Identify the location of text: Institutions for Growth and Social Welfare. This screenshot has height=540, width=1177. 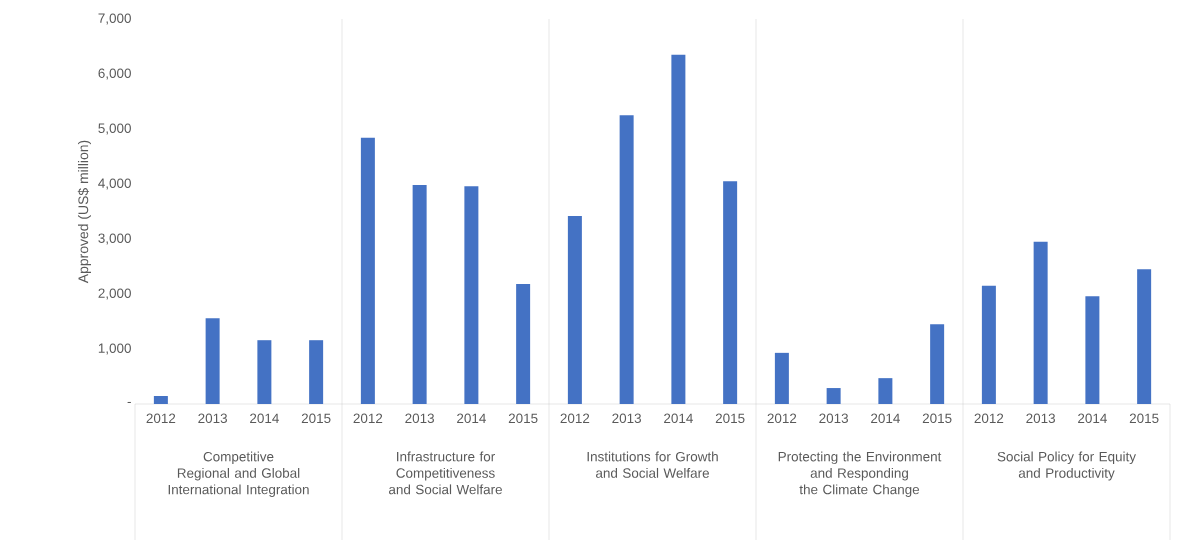
(652, 464).